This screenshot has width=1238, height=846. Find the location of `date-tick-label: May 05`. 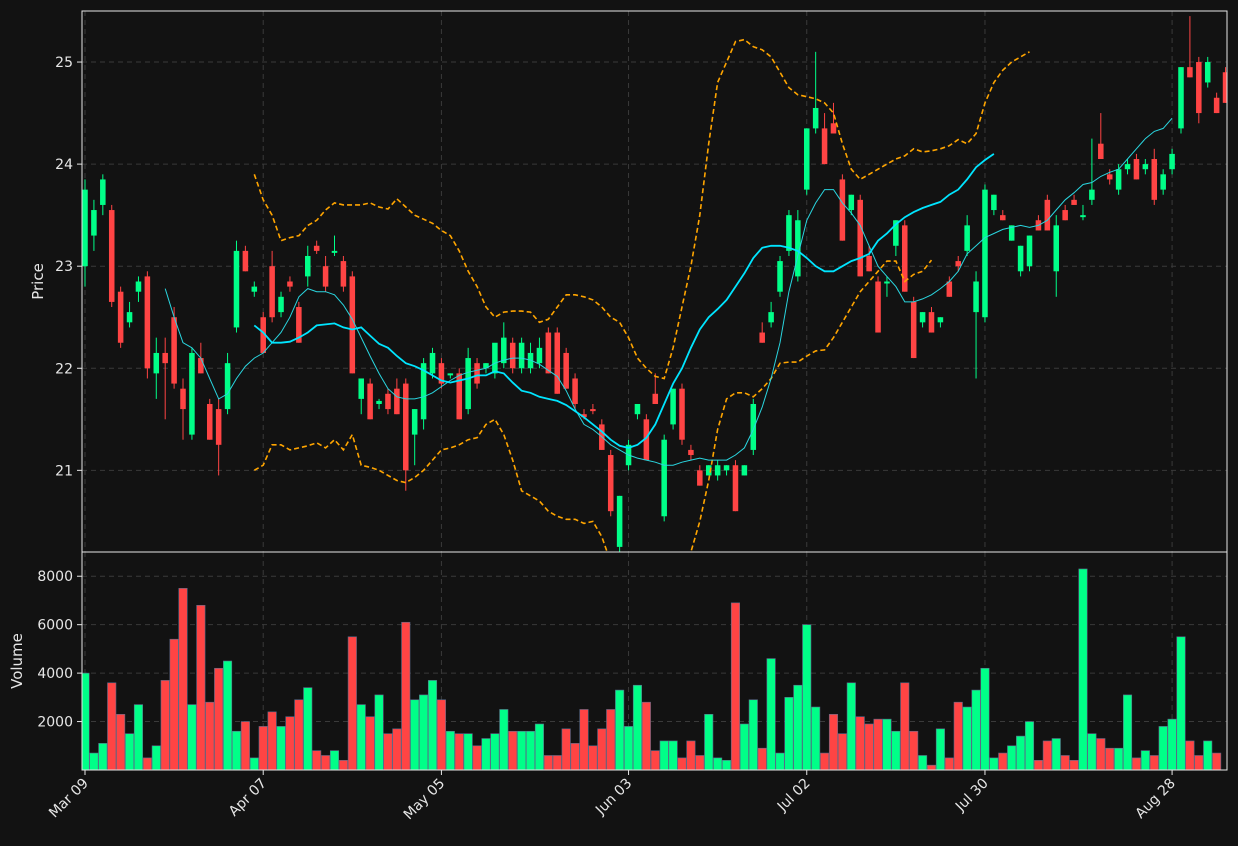

date-tick-label: May 05 is located at coordinates (425, 800).